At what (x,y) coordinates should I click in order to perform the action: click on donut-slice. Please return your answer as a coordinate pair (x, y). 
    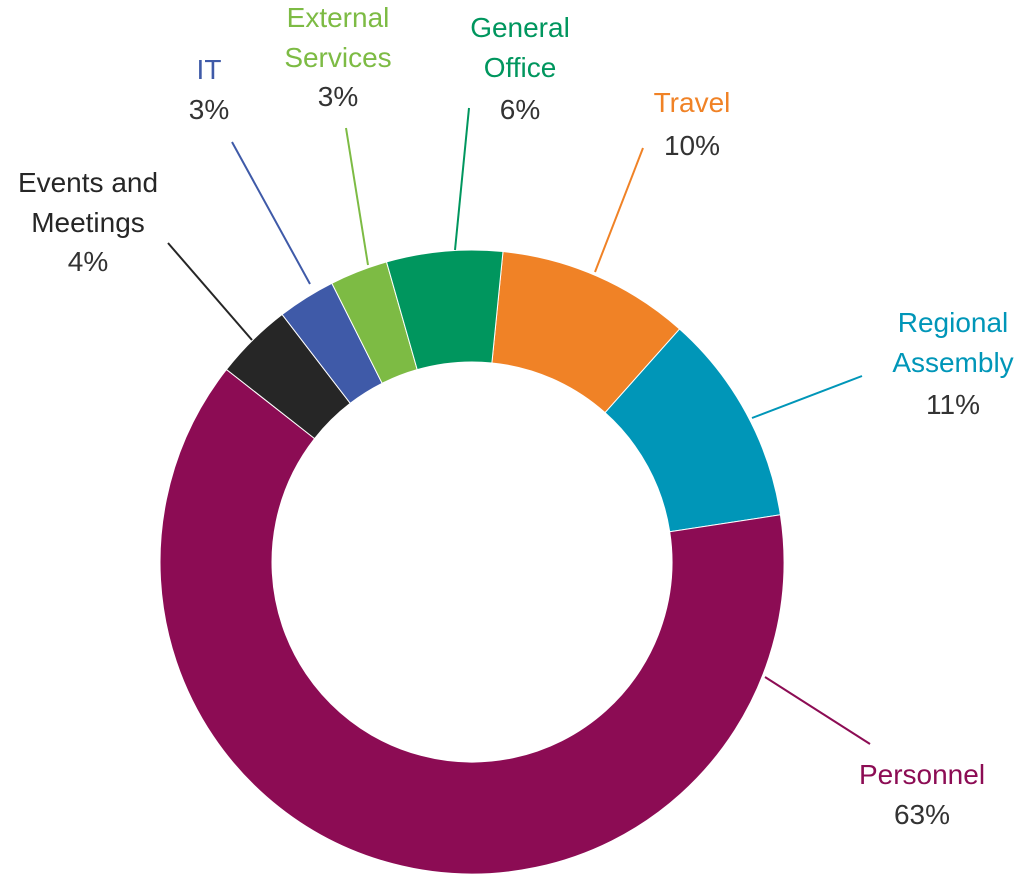
    Looking at the image, I should click on (444, 310).